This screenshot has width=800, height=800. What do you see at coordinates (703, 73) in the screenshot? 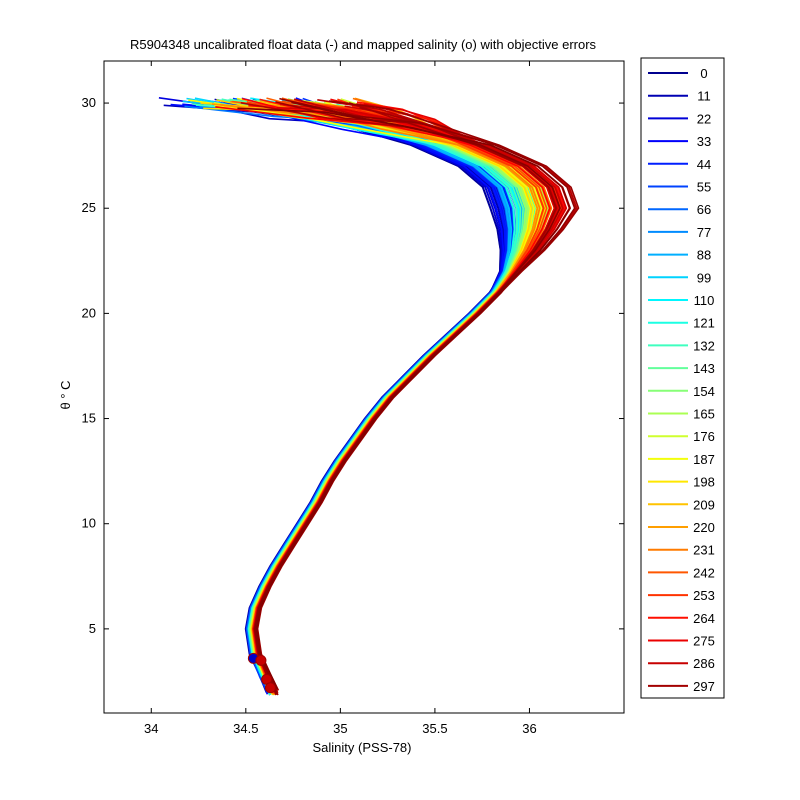
I see `legend-label-0: 0` at bounding box center [703, 73].